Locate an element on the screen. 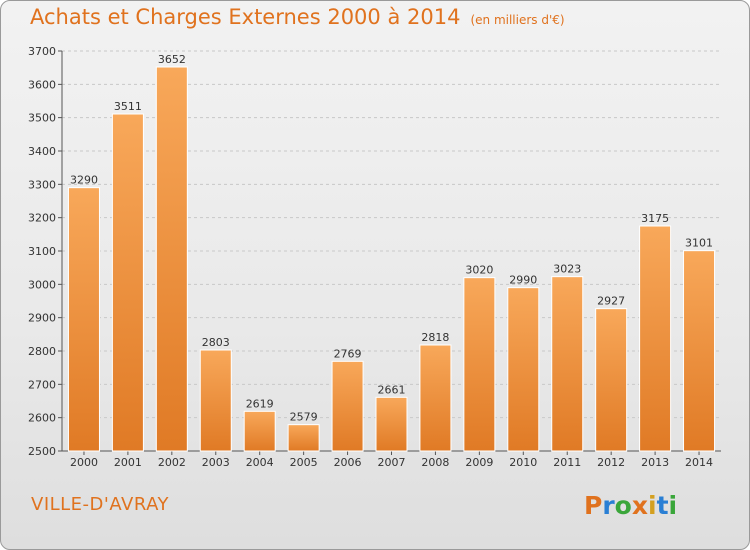 The height and width of the screenshot is (550, 750). bar-2013 is located at coordinates (655, 338).